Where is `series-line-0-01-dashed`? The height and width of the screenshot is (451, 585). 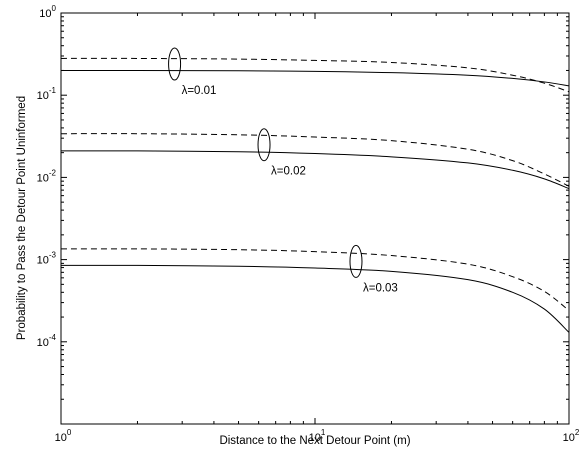 series-line-0-01-dashed is located at coordinates (315, 75).